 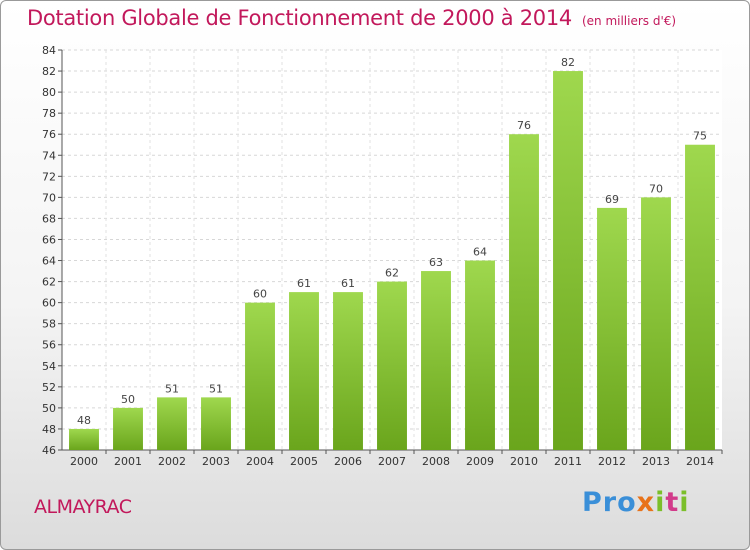 I want to click on x-tick-label: 2009, so click(x=480, y=461).